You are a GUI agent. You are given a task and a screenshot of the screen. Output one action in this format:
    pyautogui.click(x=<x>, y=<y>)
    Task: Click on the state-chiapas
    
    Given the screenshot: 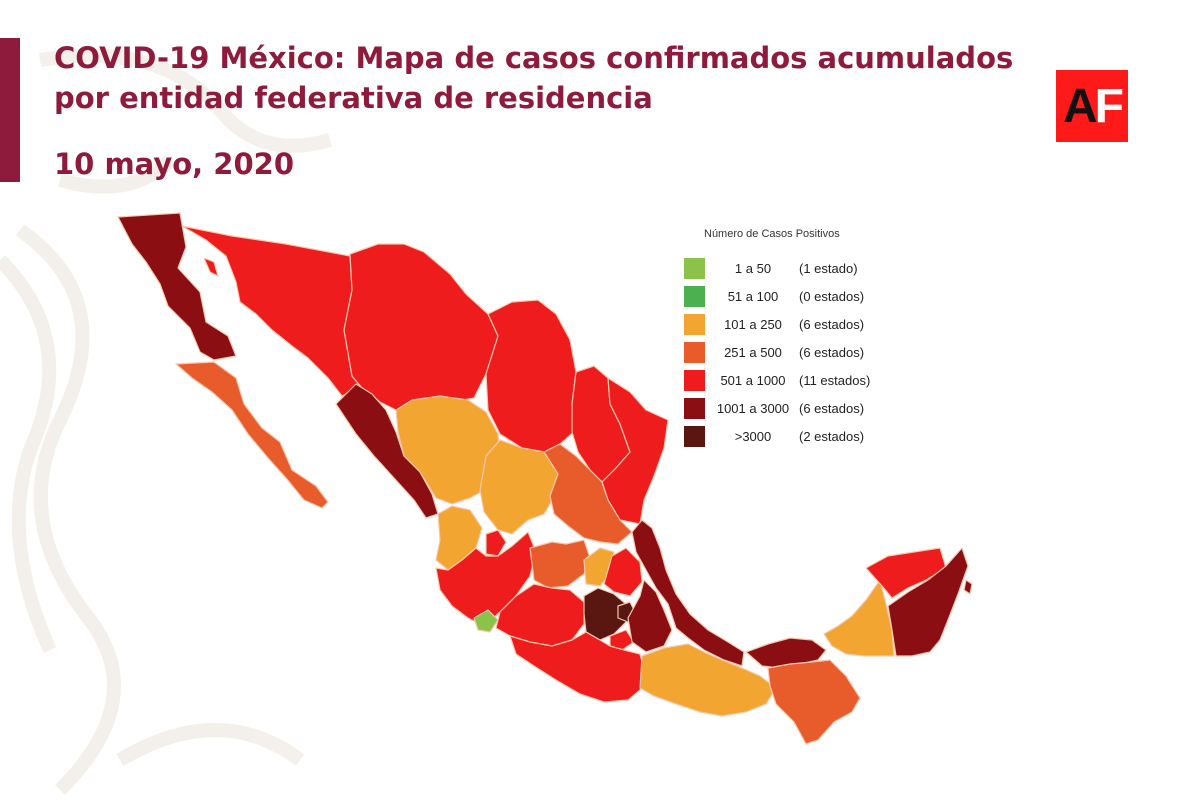 What is the action you would take?
    pyautogui.click(x=814, y=702)
    